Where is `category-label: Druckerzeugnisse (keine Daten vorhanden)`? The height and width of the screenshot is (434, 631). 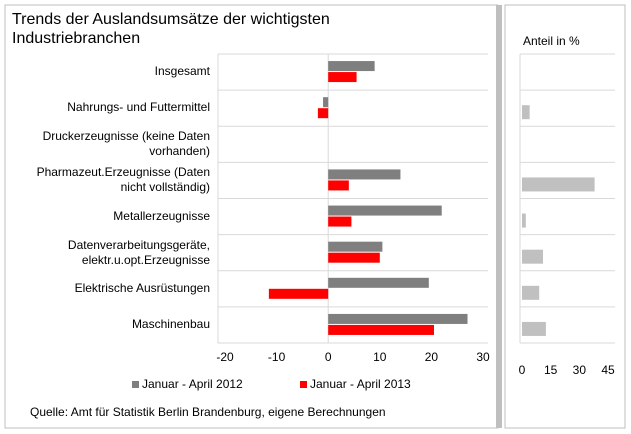
category-label: Druckerzeugnisse (keine Daten vorhanden) is located at coordinates (126, 144).